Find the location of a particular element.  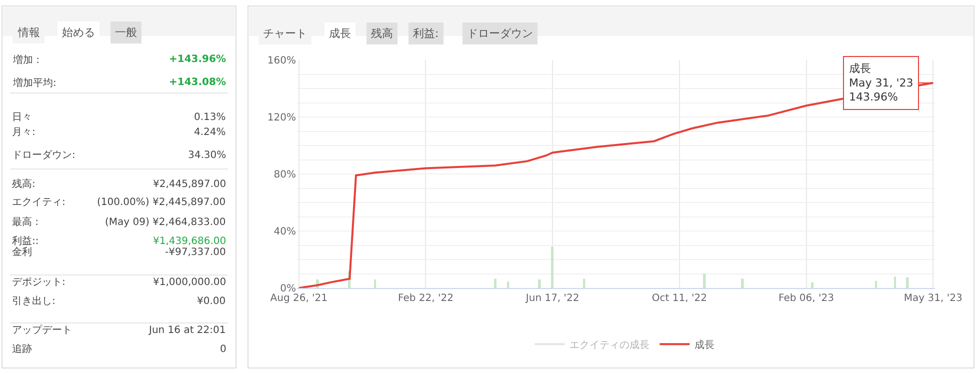

text: ¥0.00 is located at coordinates (211, 301).